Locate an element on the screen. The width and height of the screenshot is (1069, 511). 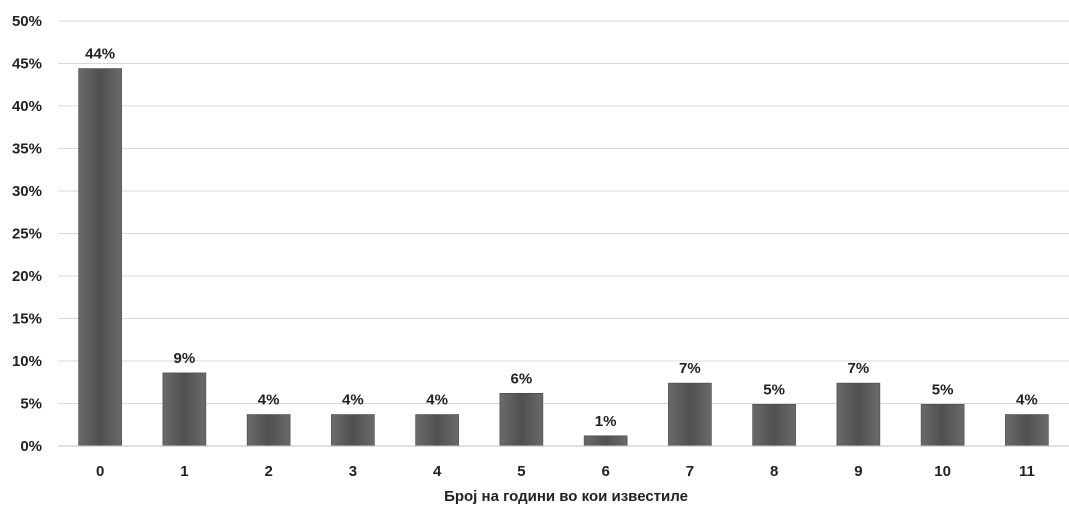
y-tick-label: 0% is located at coordinates (31, 446).